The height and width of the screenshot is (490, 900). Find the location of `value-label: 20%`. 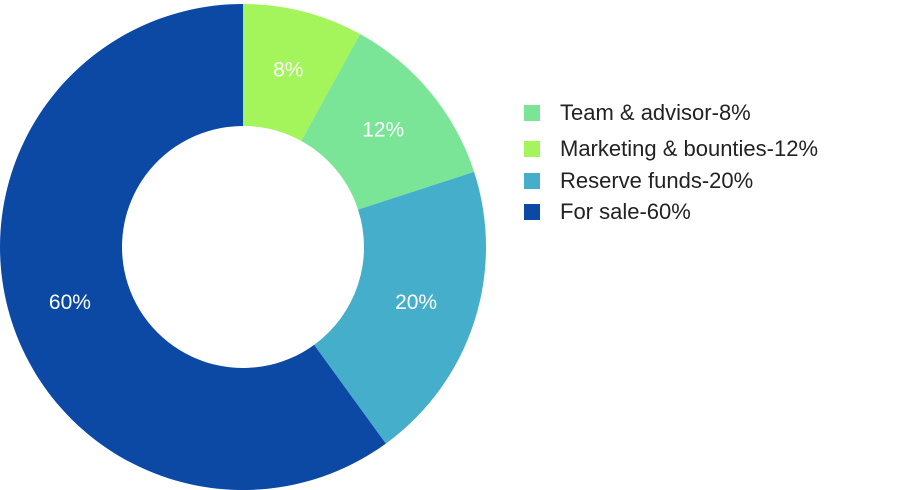

value-label: 20% is located at coordinates (416, 302).